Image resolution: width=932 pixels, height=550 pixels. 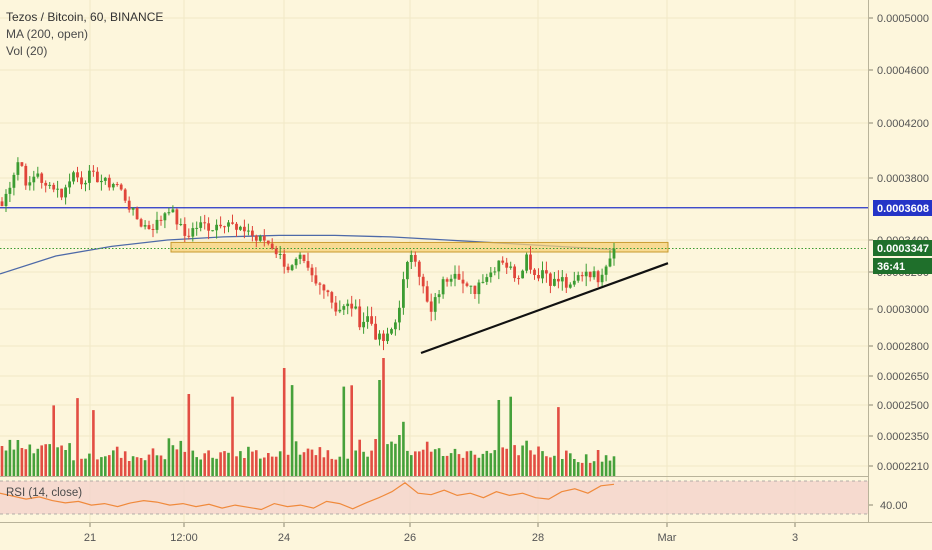 I want to click on bar-countdown-badge: 36:41, so click(x=902, y=266).